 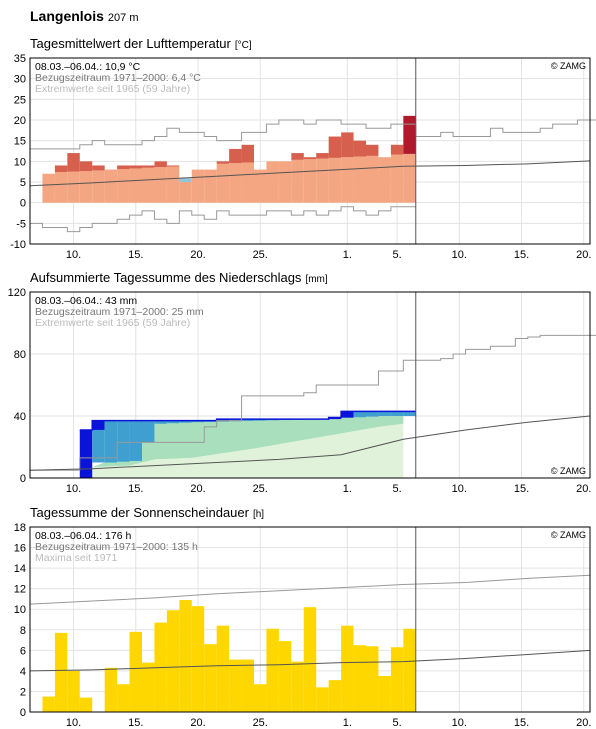 What do you see at coordinates (139, 512) in the screenshot?
I see `sunshine-title-text: Tagessumme der Sonnenscheindauer` at bounding box center [139, 512].